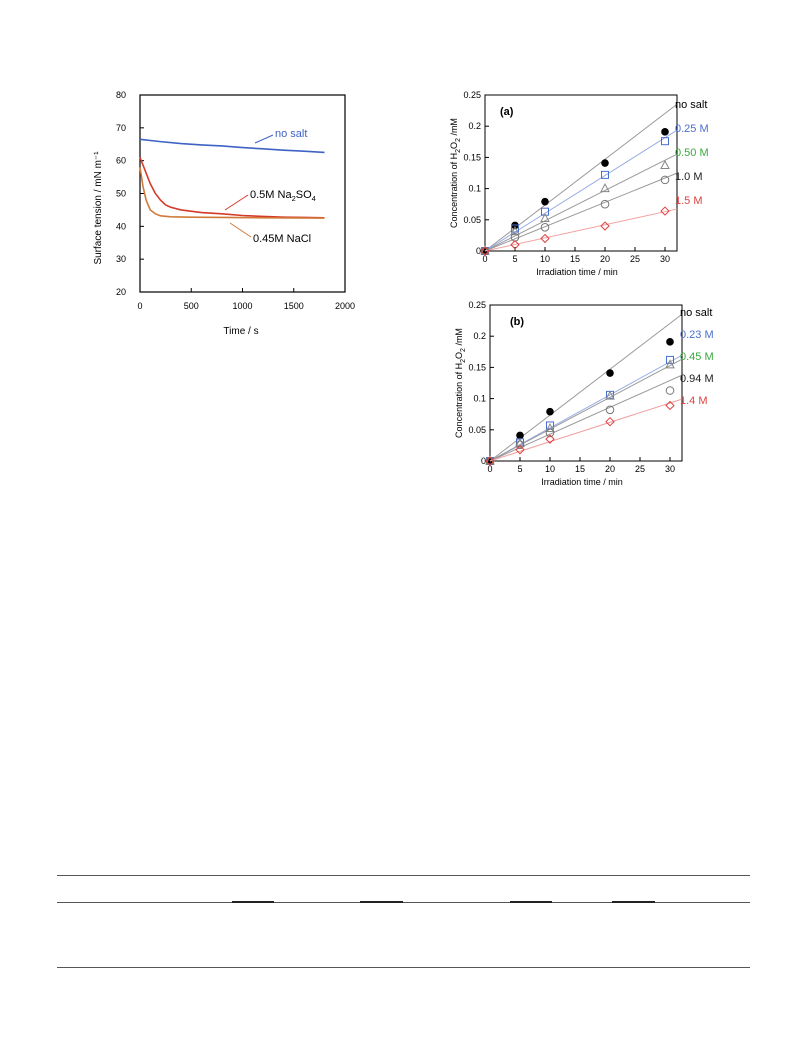 This screenshot has height=1057, width=793. I want to click on surface-tension-plot-area: 0 500 1000 1500 2000 20 30 40 50 60 70 80, so click(235, 200).